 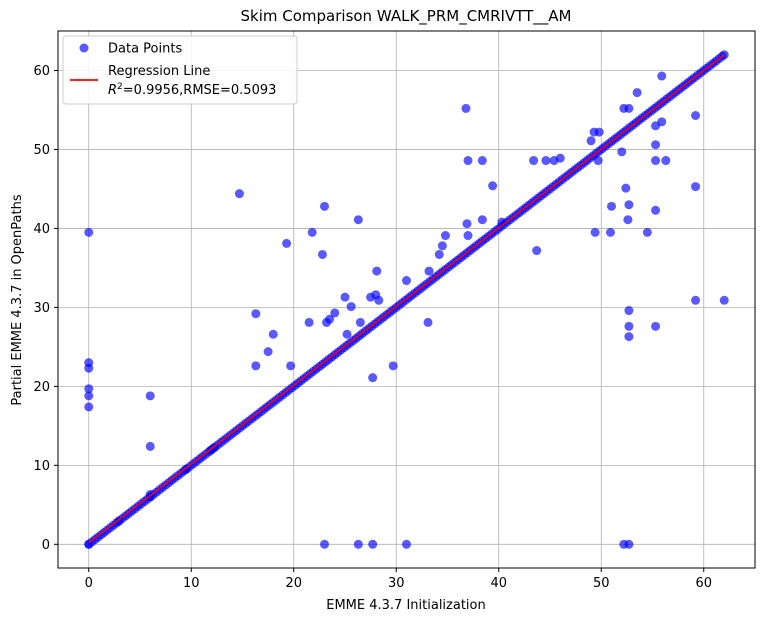 What do you see at coordinates (112, 90) in the screenshot?
I see `legend-r2-symbol: R` at bounding box center [112, 90].